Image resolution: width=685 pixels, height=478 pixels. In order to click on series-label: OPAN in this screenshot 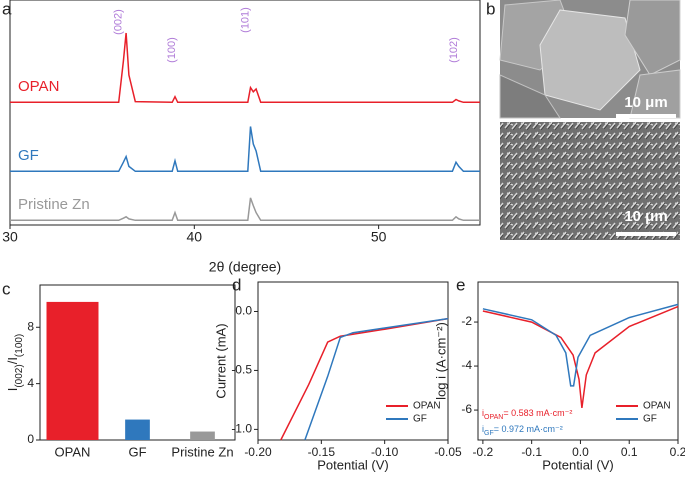, I will do `click(38, 86)`.